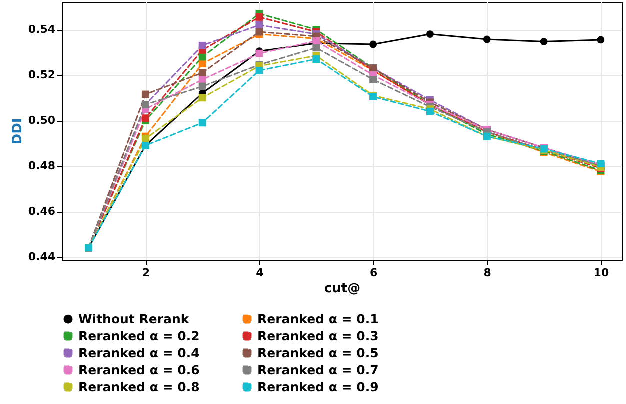  I want to click on legend-label: Reranked α = 0.5, so click(318, 352).